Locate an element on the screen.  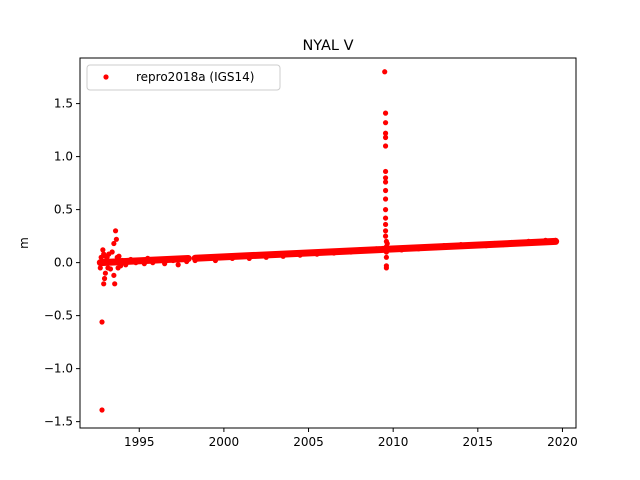
y-tick-label: 0.0 is located at coordinates (63, 263).